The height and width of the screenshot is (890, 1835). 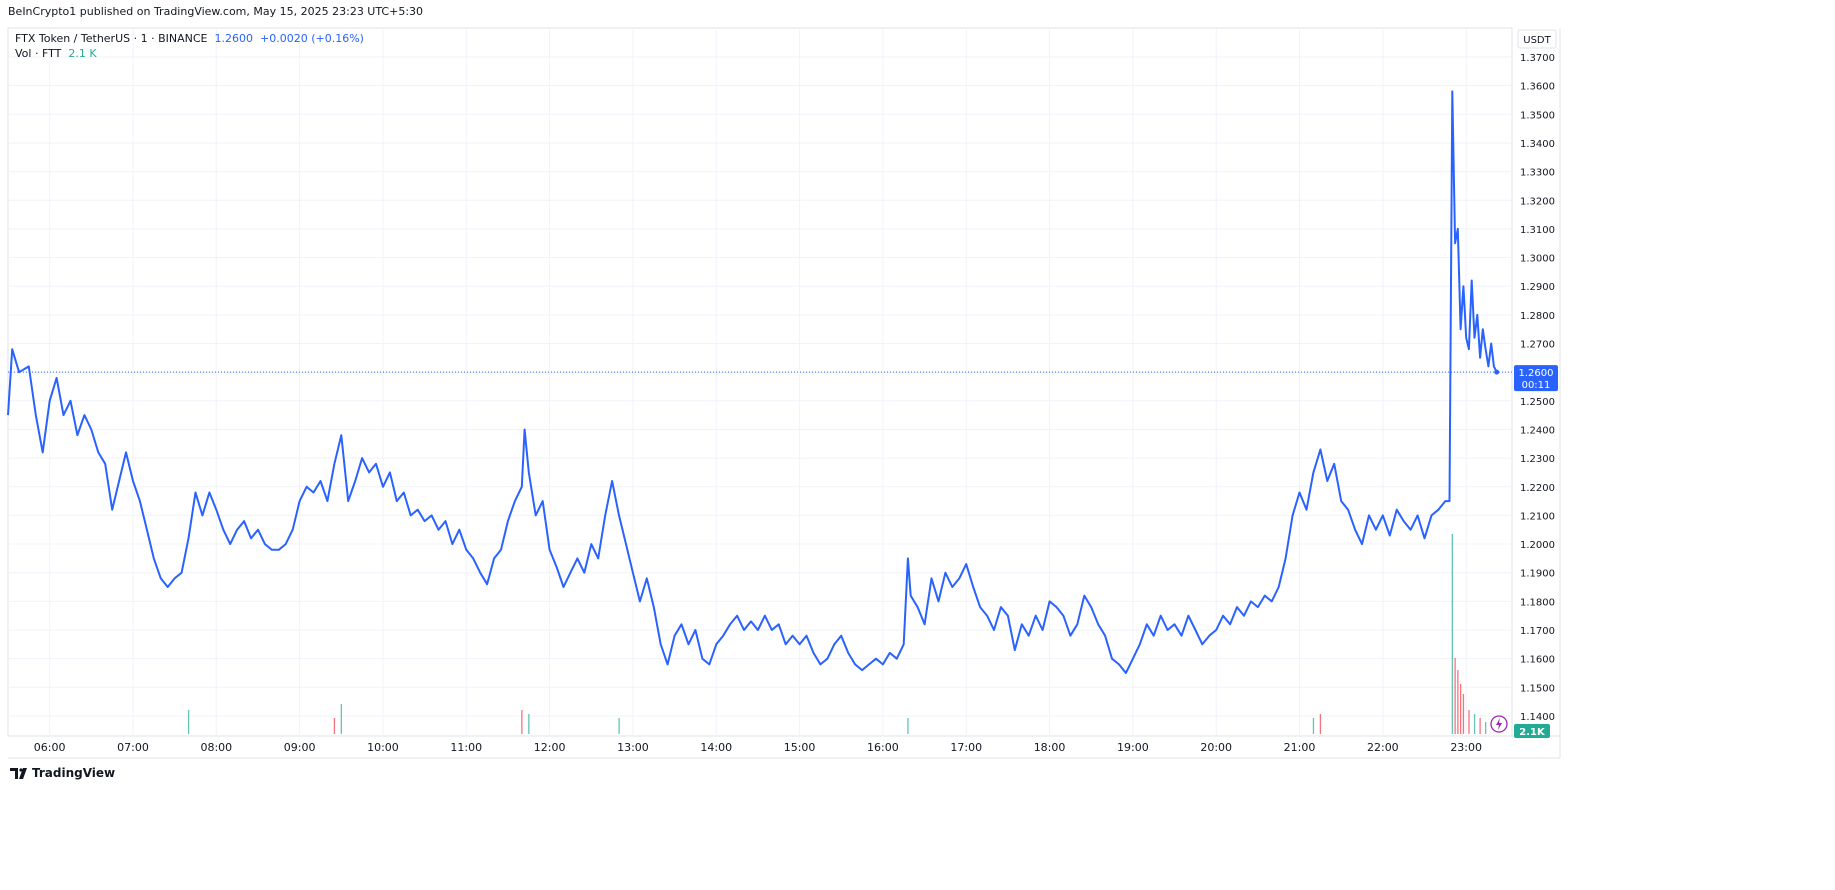 I want to click on time-tick-label: 09:00, so click(x=300, y=747).